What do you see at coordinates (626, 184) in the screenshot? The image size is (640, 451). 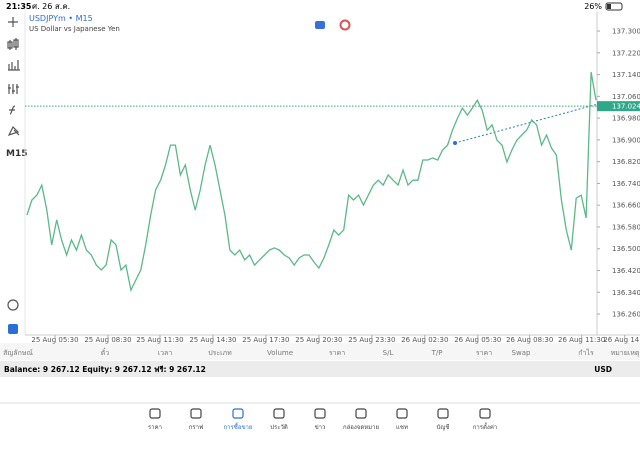 I see `y-tick-label: 136.740` at bounding box center [626, 184].